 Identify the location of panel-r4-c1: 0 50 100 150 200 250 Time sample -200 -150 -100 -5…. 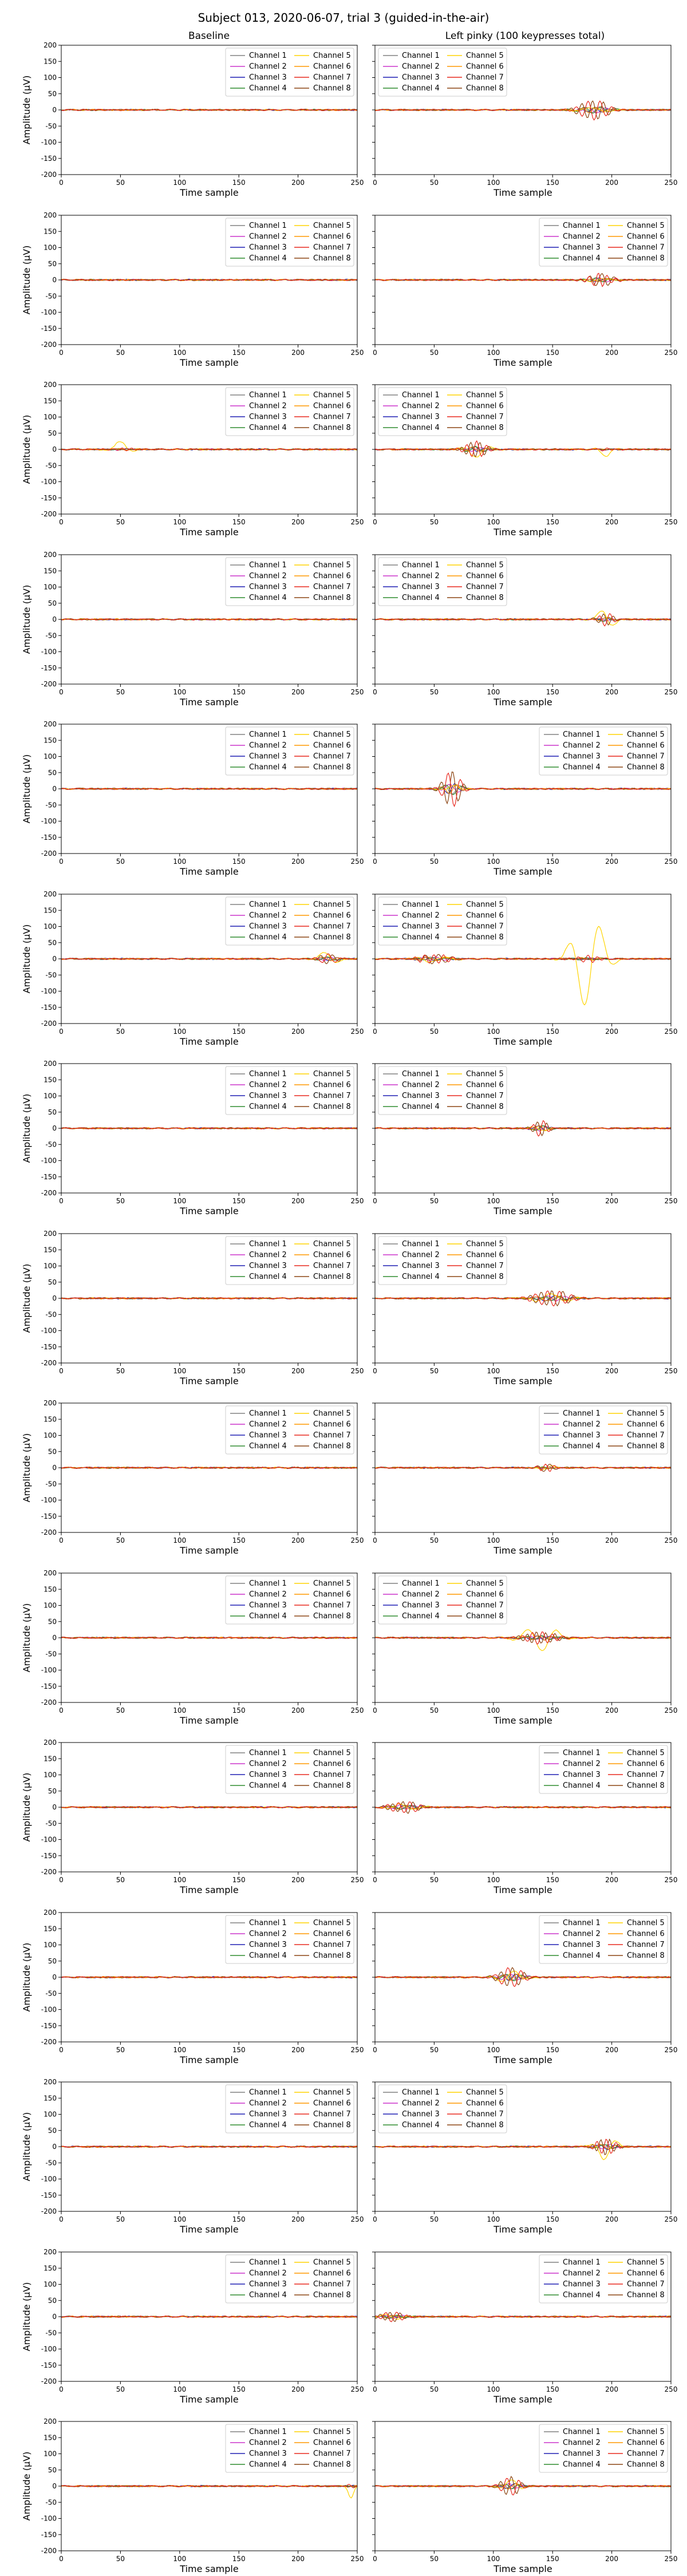
(193, 629).